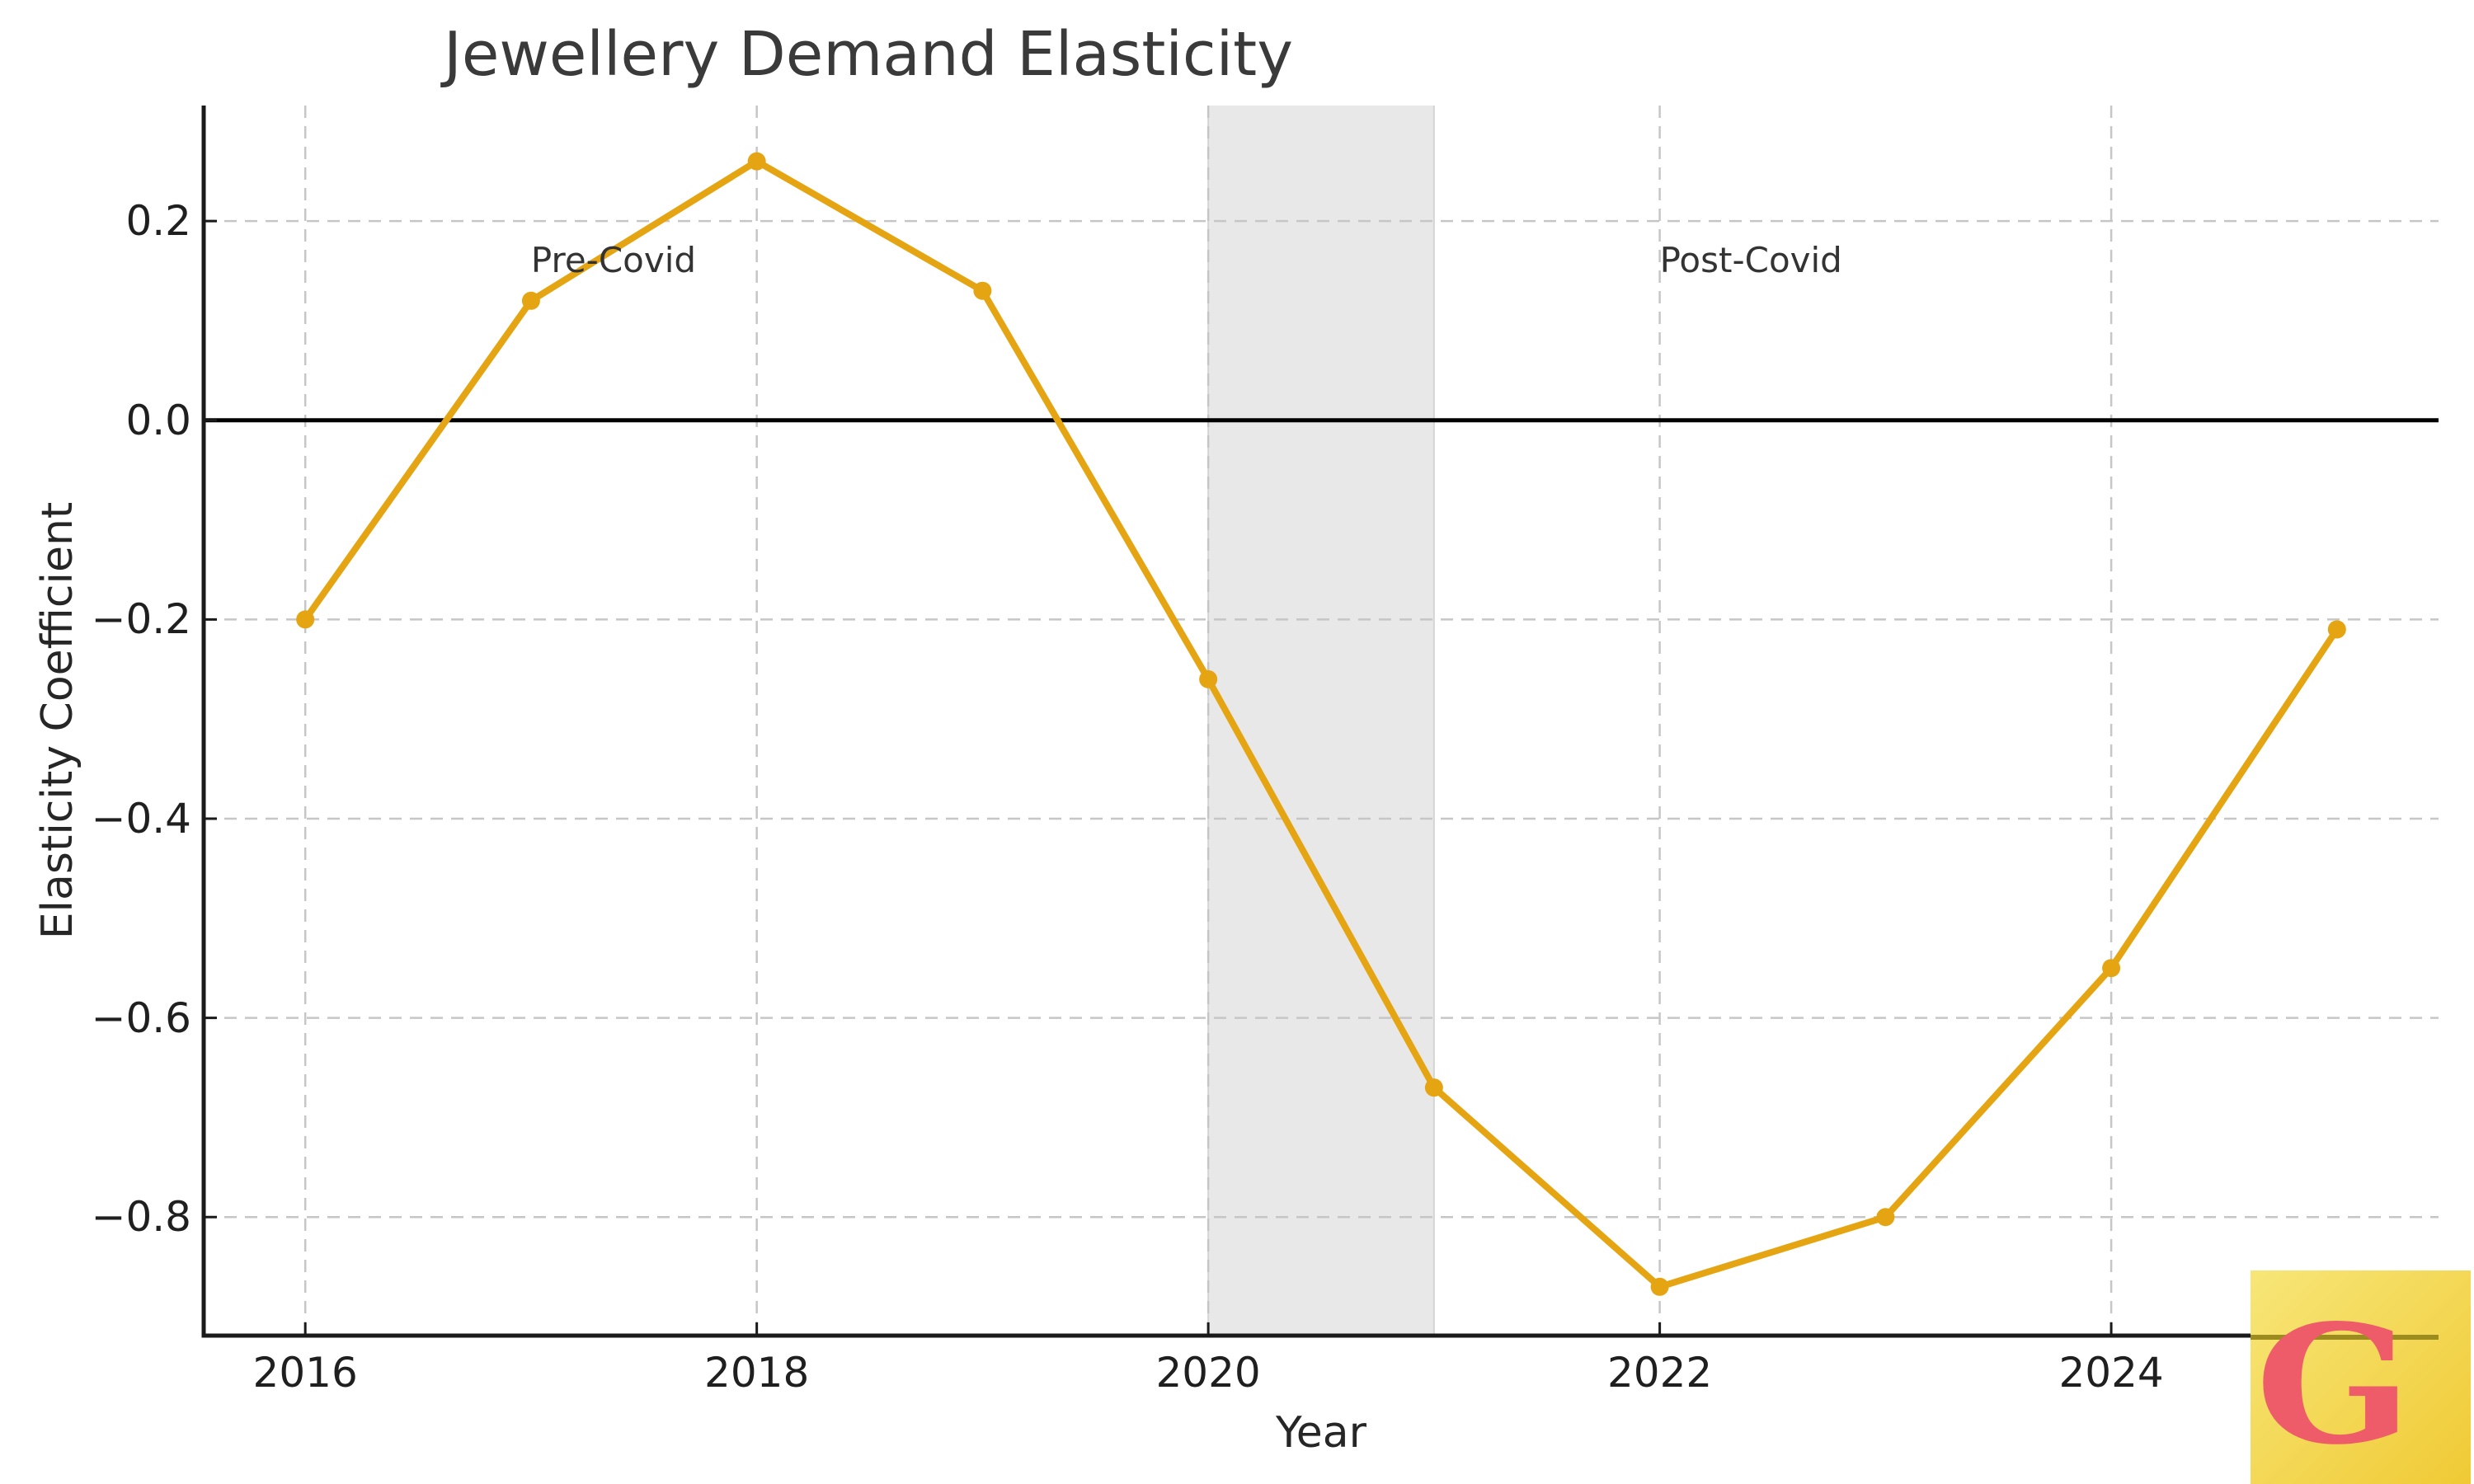 Image resolution: width=2474 pixels, height=1484 pixels. Describe the element at coordinates (1750, 259) in the screenshot. I see `annotation-post-covid: Post-Covid` at that location.